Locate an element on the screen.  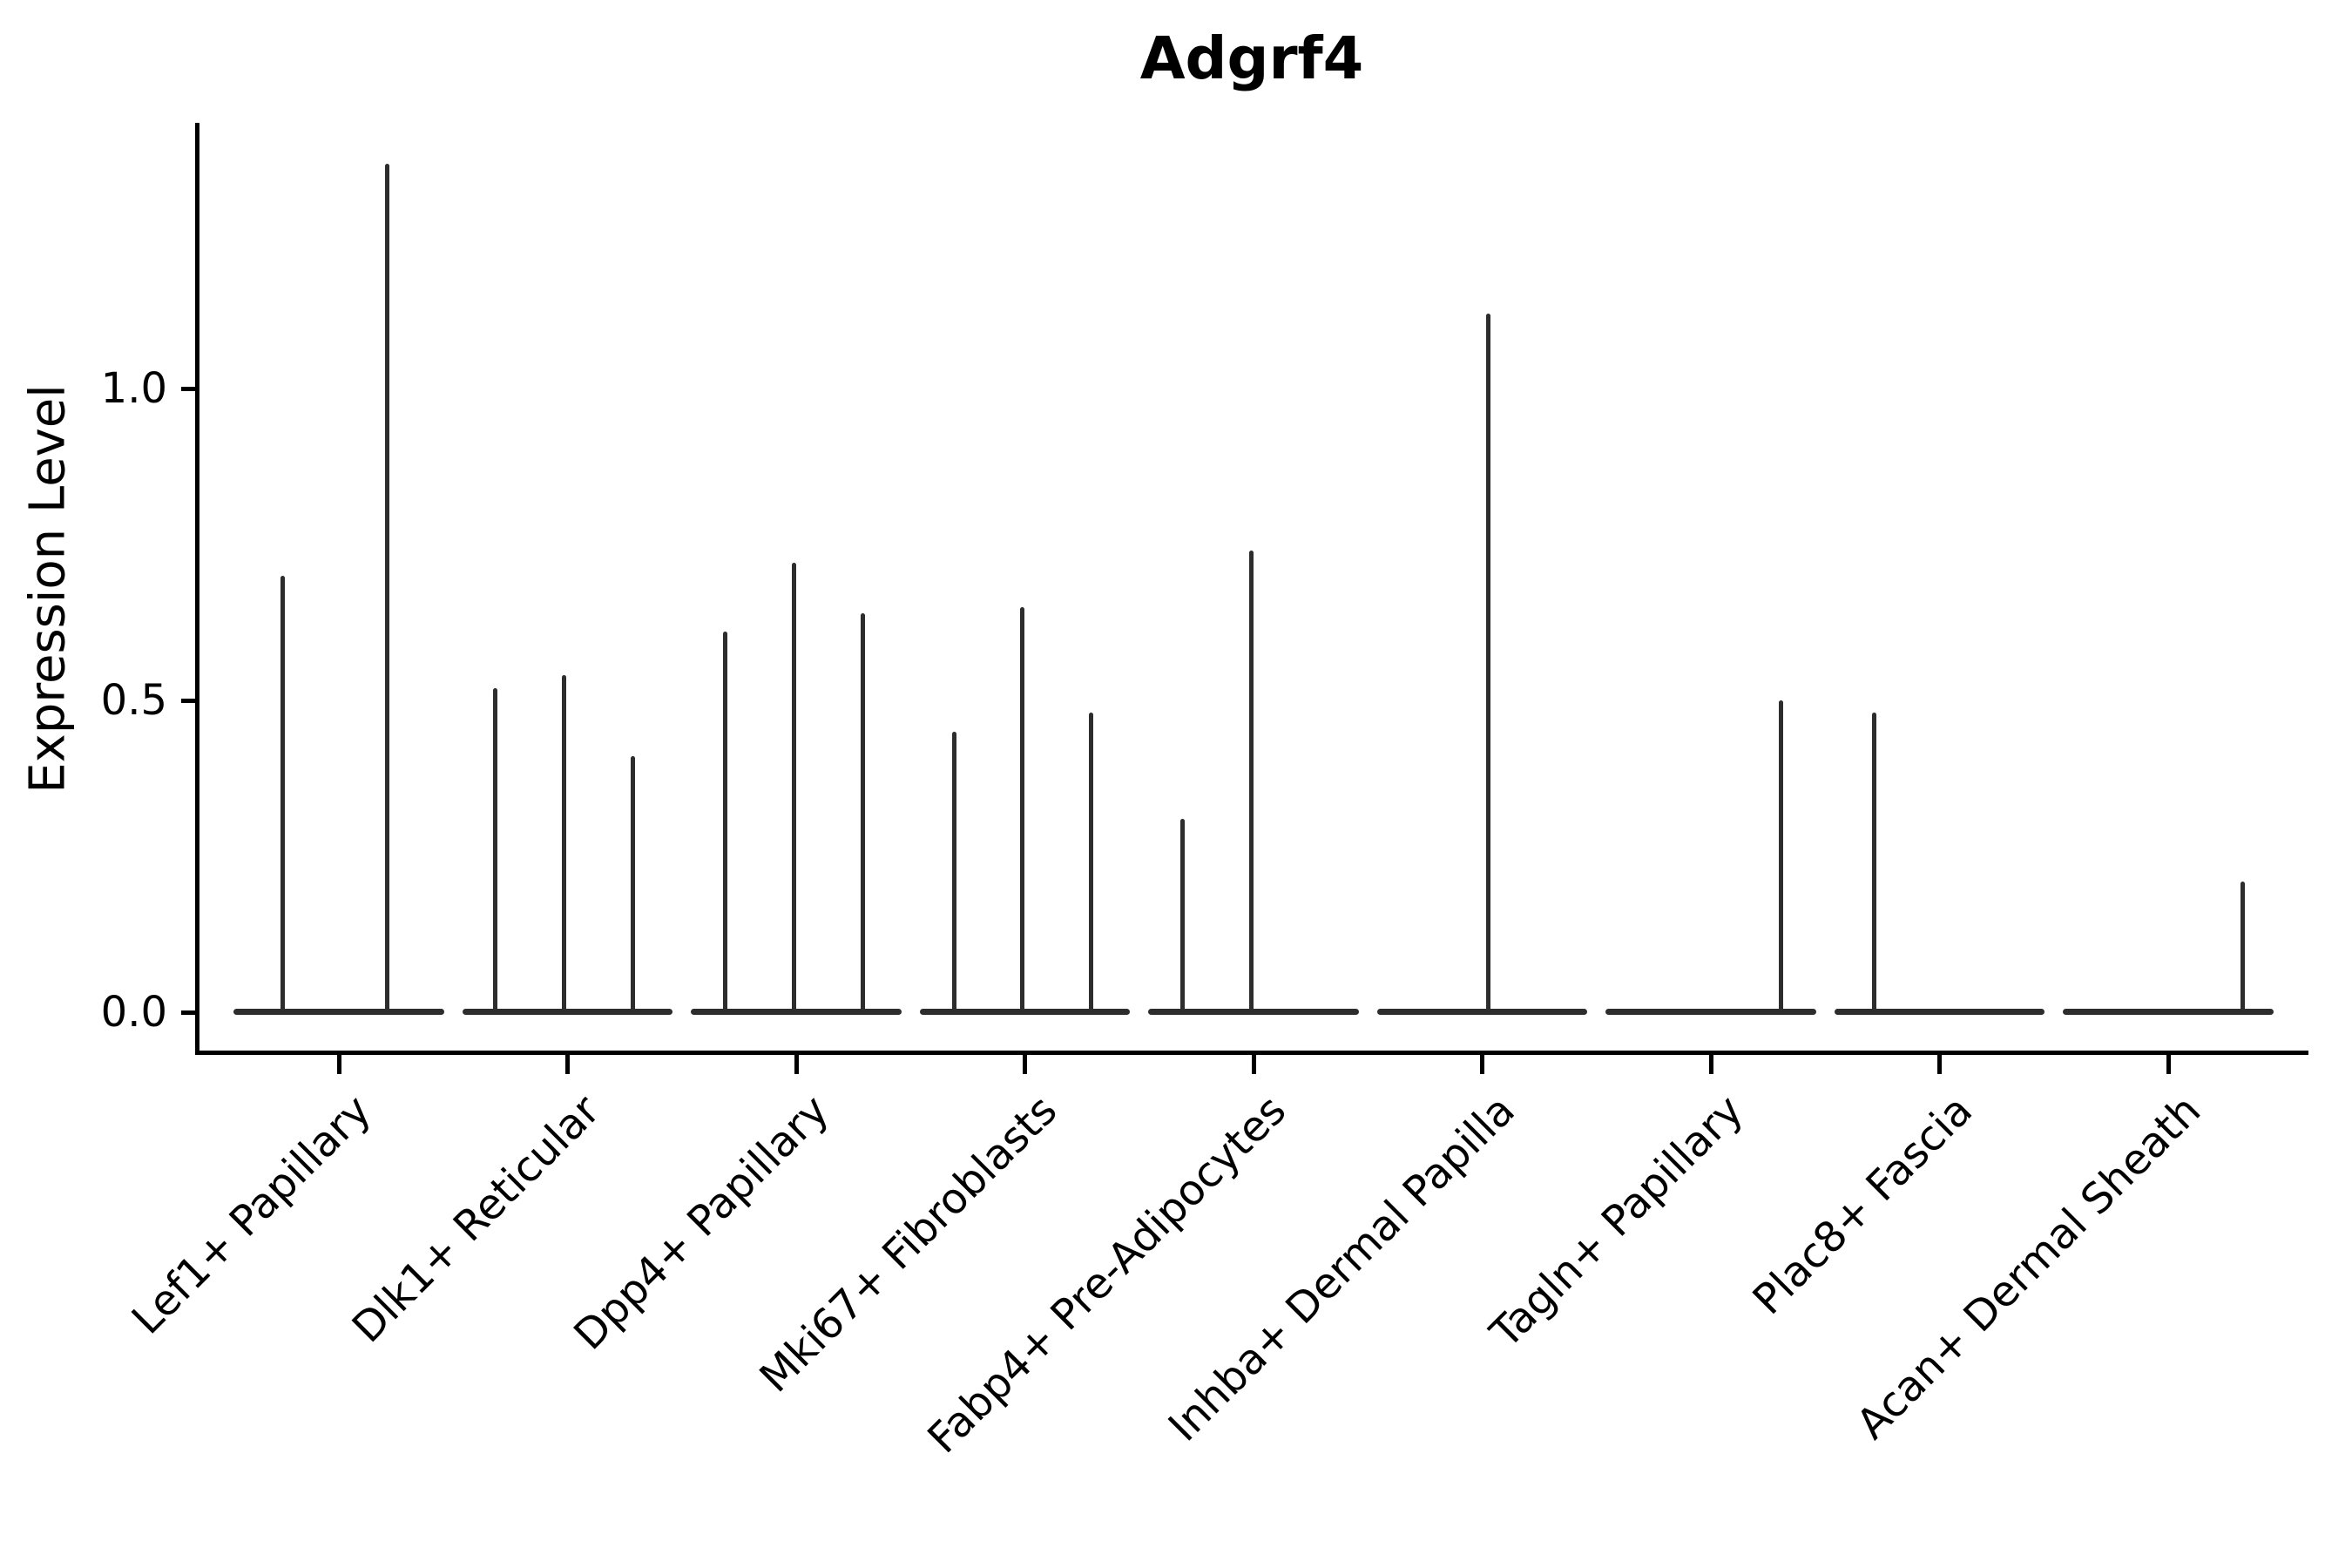
x-tick-label: Dpp4+ Papillary is located at coordinates (702, 1222).